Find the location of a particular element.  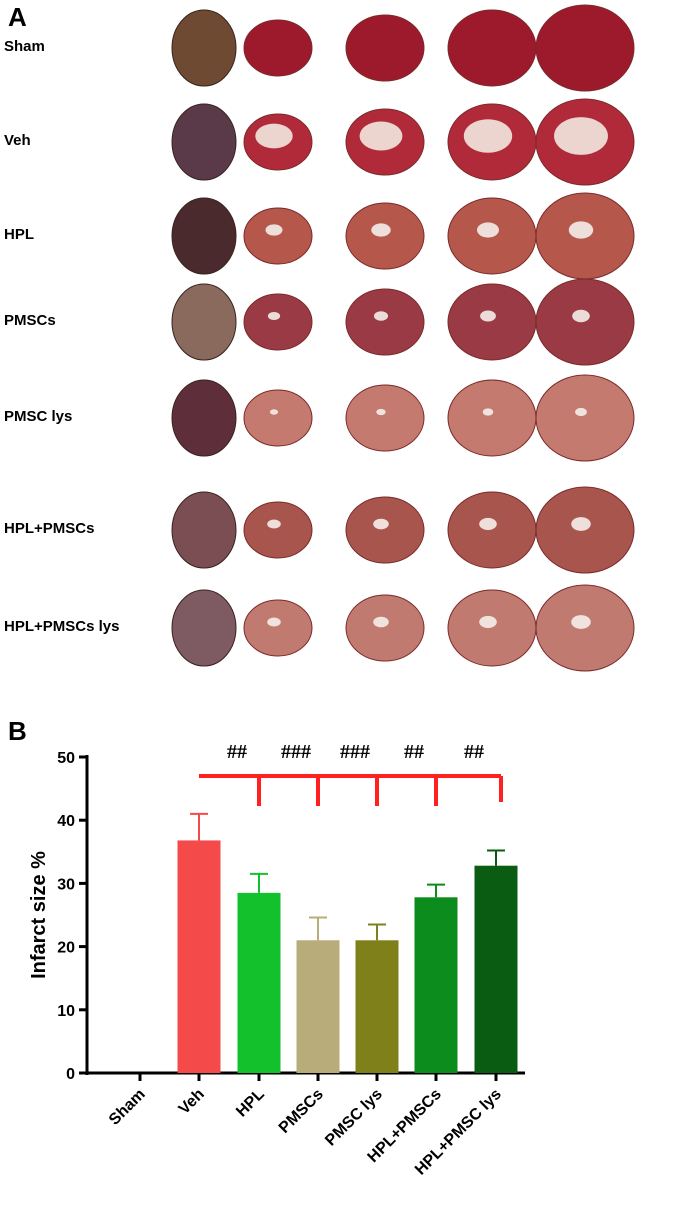

x-tick-label: Veh is located at coordinates (192, 1102).